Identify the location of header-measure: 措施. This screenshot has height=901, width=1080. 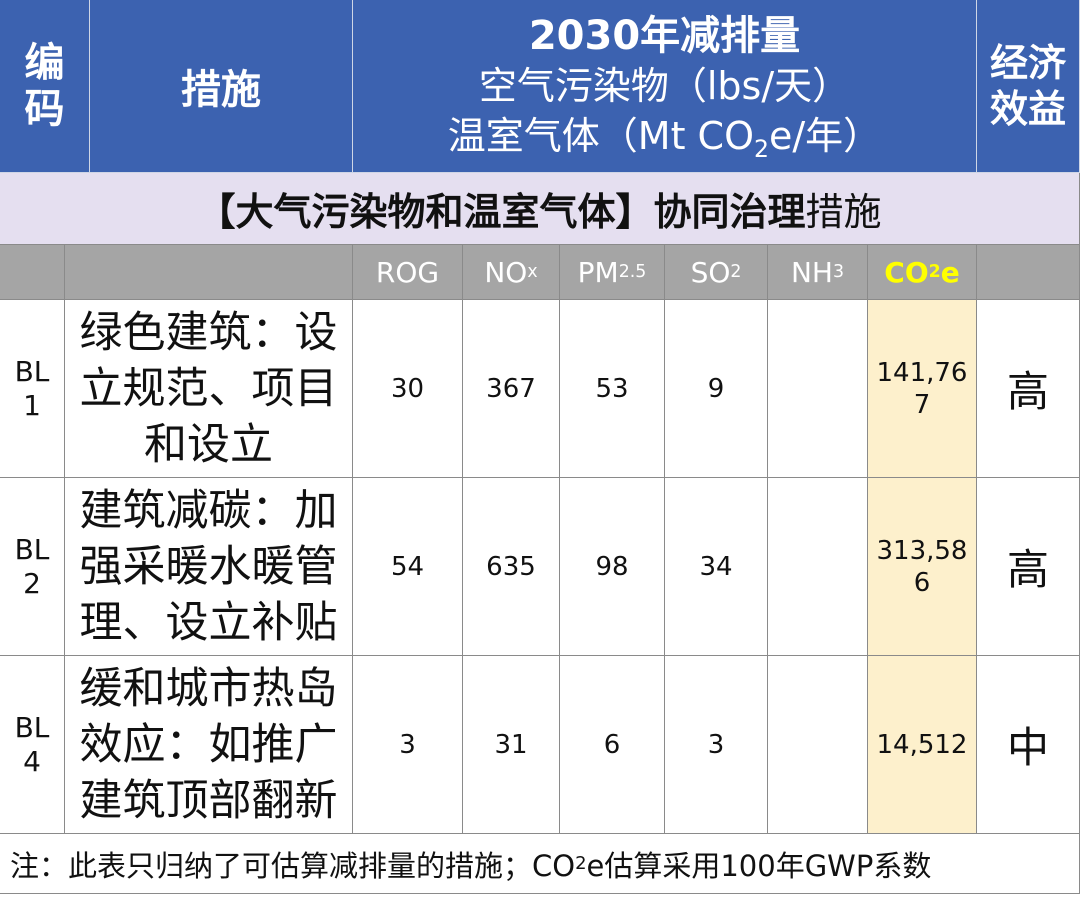
(221, 86).